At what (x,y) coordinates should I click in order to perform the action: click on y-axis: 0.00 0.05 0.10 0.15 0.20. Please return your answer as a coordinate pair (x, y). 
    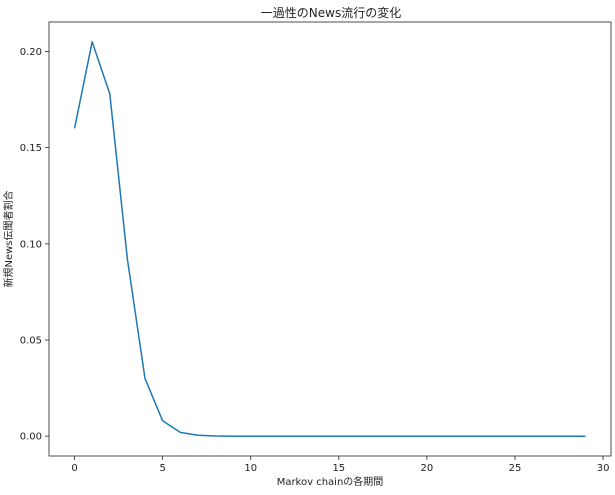
    Looking at the image, I should click on (34, 245).